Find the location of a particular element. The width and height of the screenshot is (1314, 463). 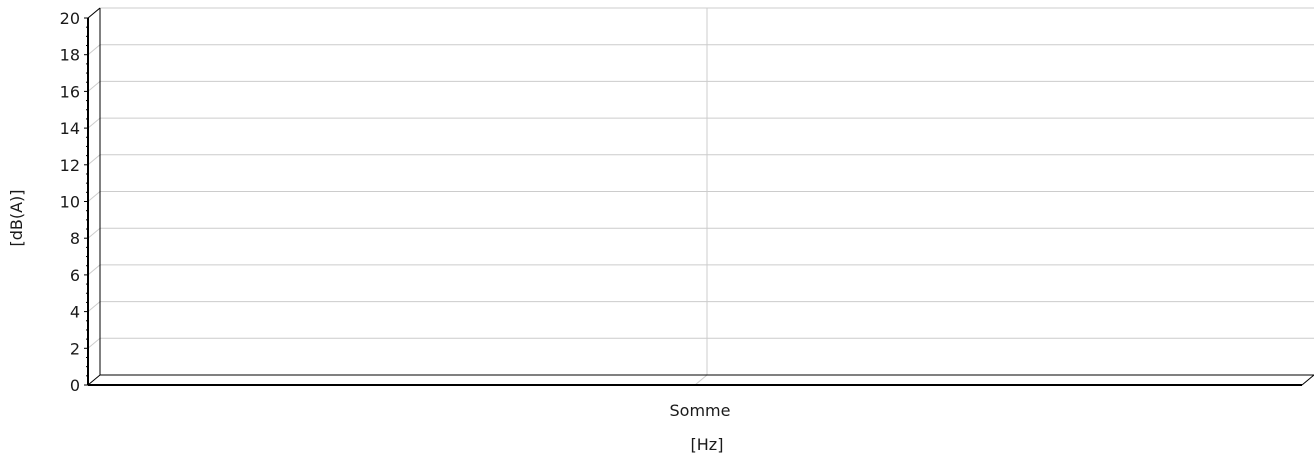

y-tick-label: 10 is located at coordinates (70, 202).